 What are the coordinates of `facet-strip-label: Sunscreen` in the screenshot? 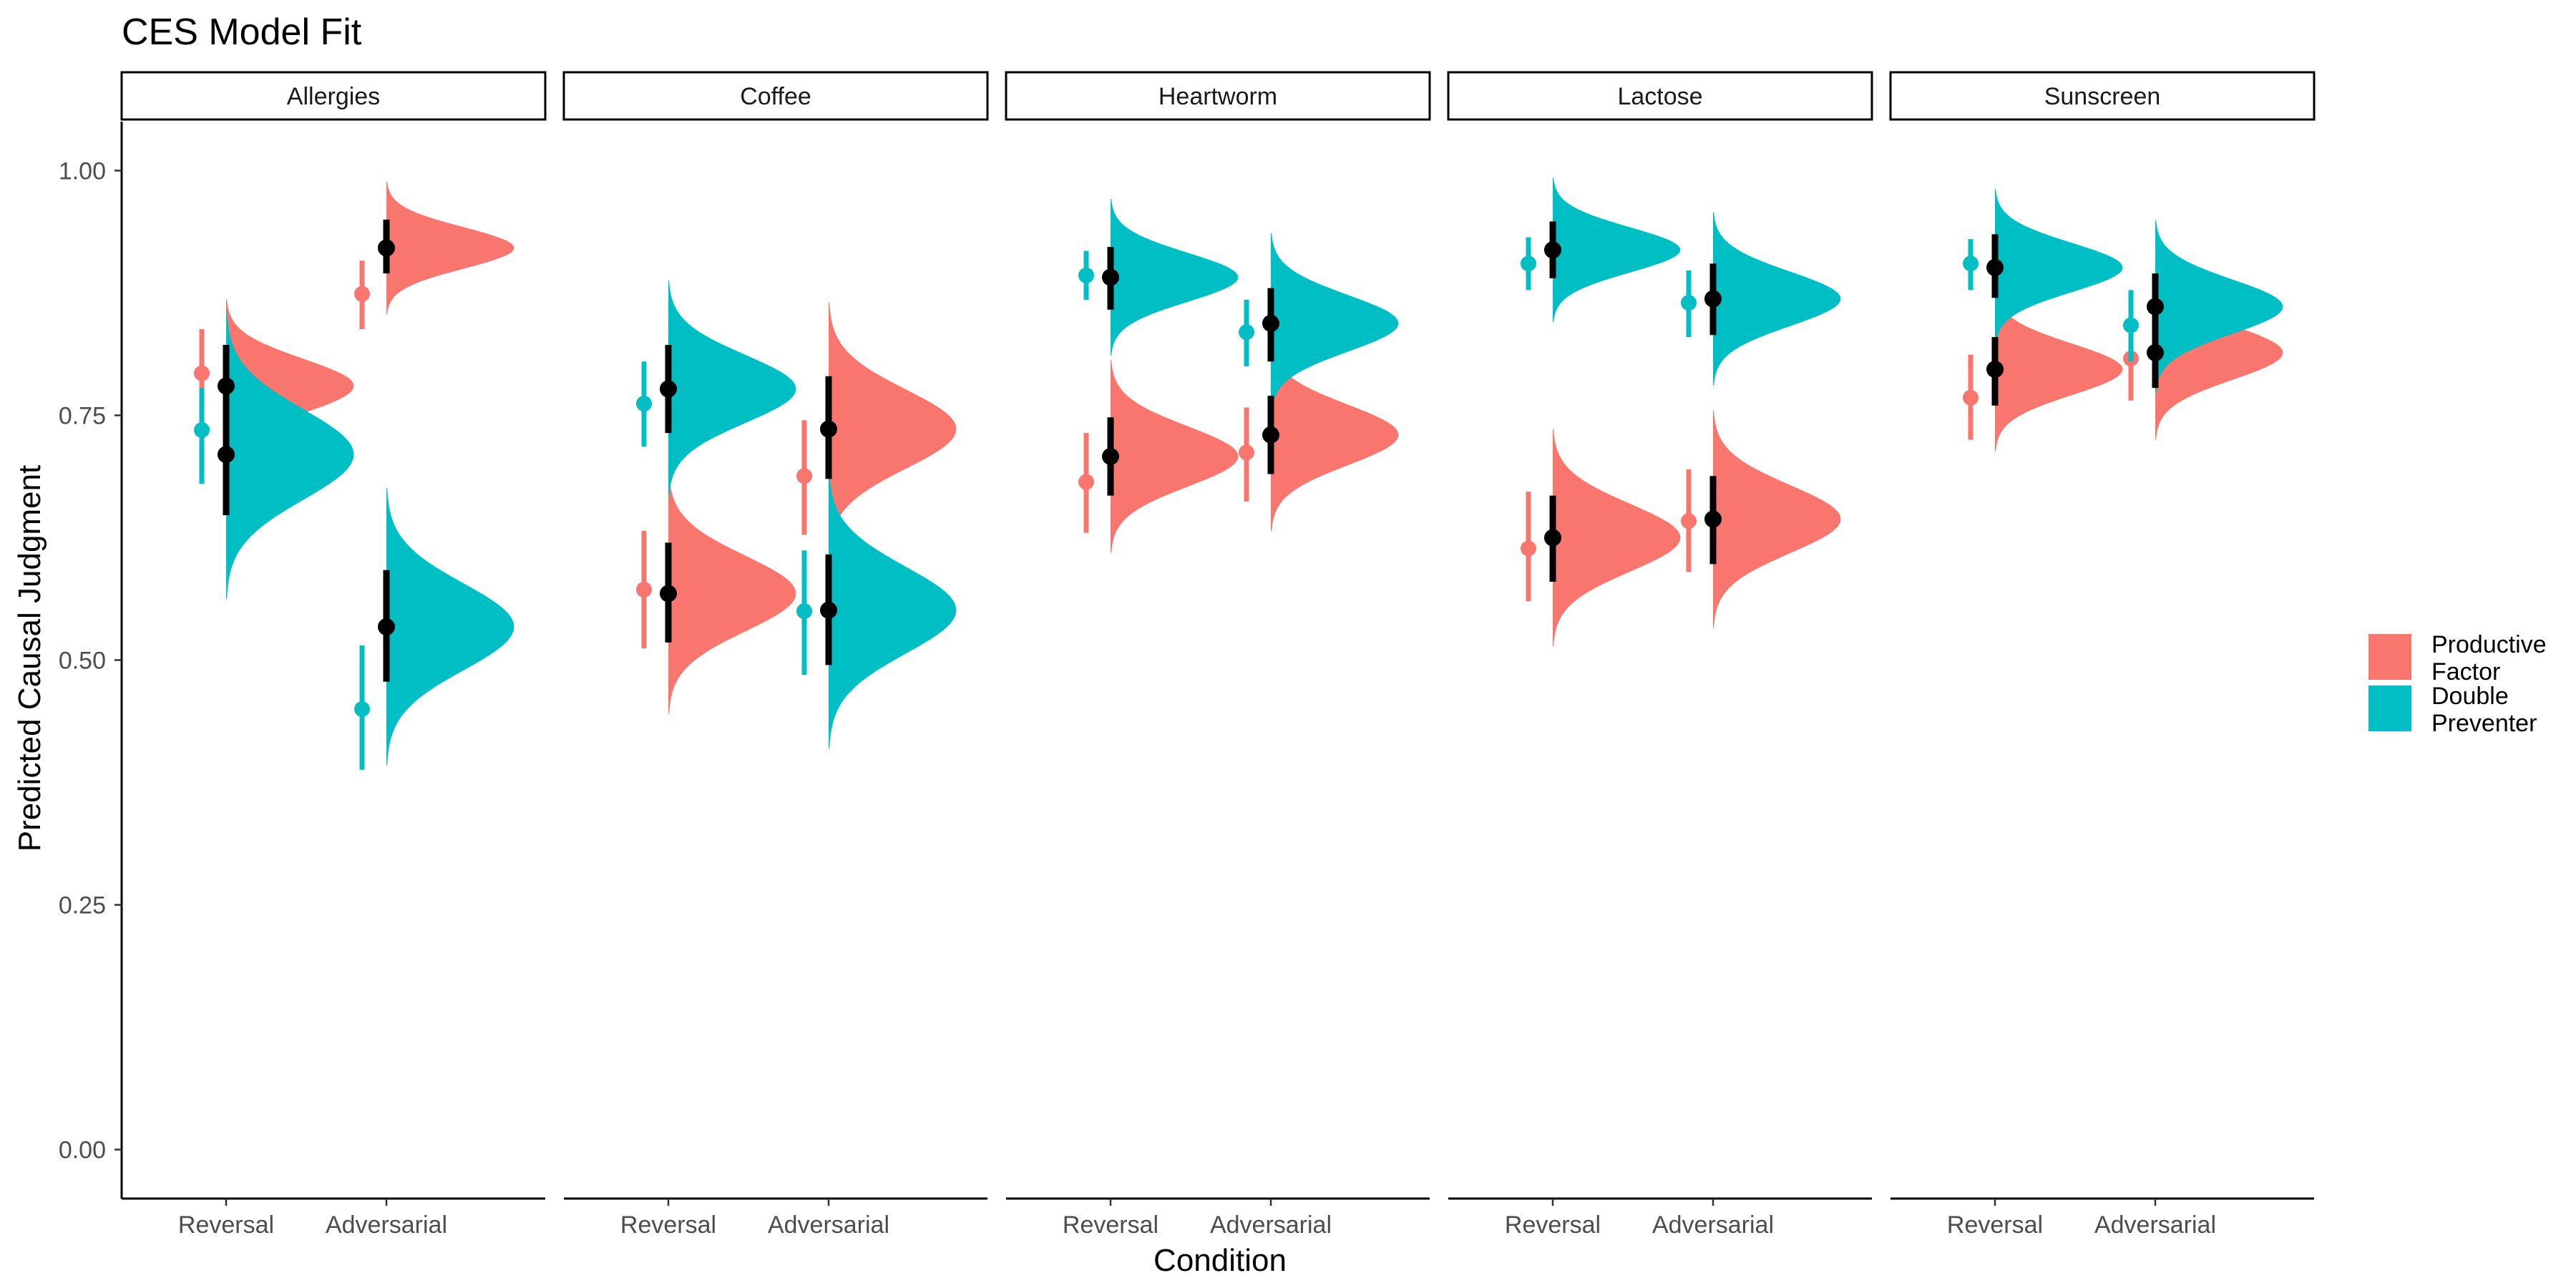 It's located at (2102, 96).